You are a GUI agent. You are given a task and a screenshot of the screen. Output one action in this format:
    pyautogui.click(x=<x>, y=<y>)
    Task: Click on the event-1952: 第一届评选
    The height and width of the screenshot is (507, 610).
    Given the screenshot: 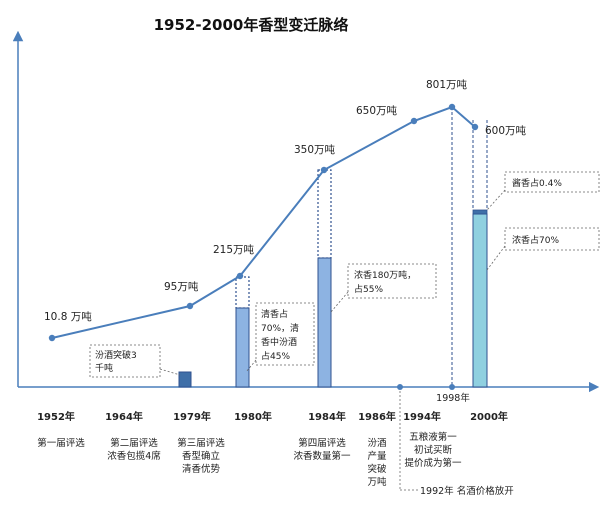 What is the action you would take?
    pyautogui.click(x=61, y=443)
    